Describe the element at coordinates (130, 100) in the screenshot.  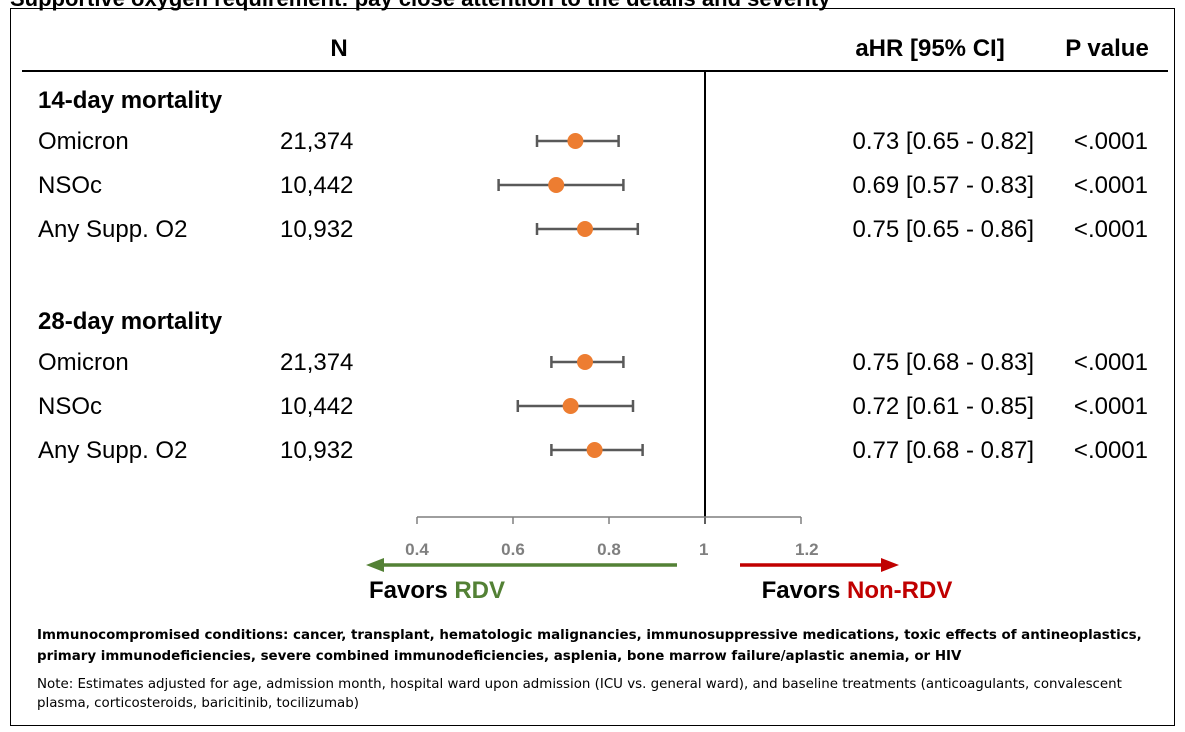
I see `group-label: 14-day mortality` at that location.